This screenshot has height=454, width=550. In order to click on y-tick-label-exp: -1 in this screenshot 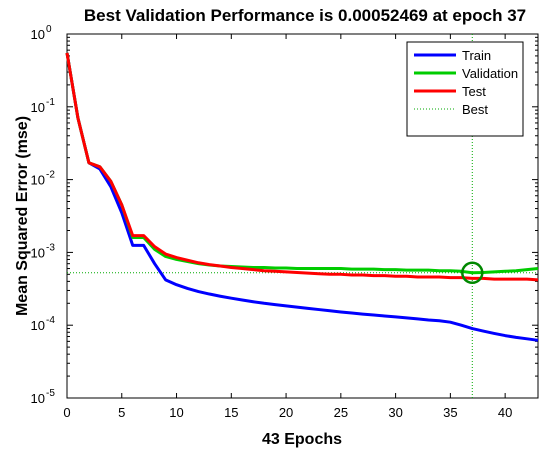, I will do `click(50, 102)`.